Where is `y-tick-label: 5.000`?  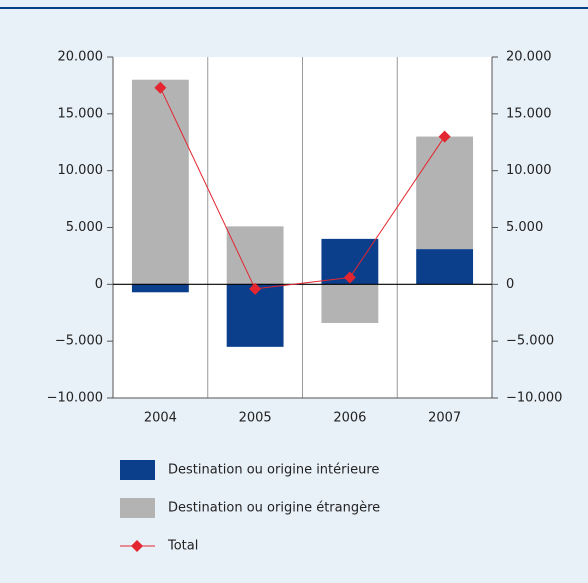 y-tick-label: 5.000 is located at coordinates (84, 227).